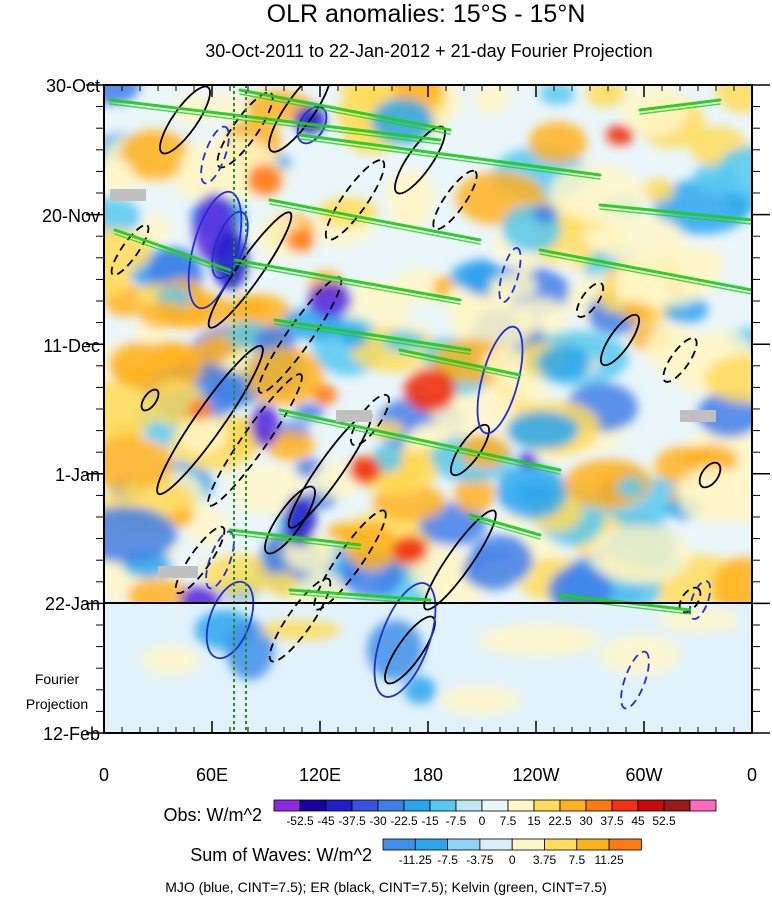  I want to click on colorbar-tick-label: -11.25, so click(415, 860).